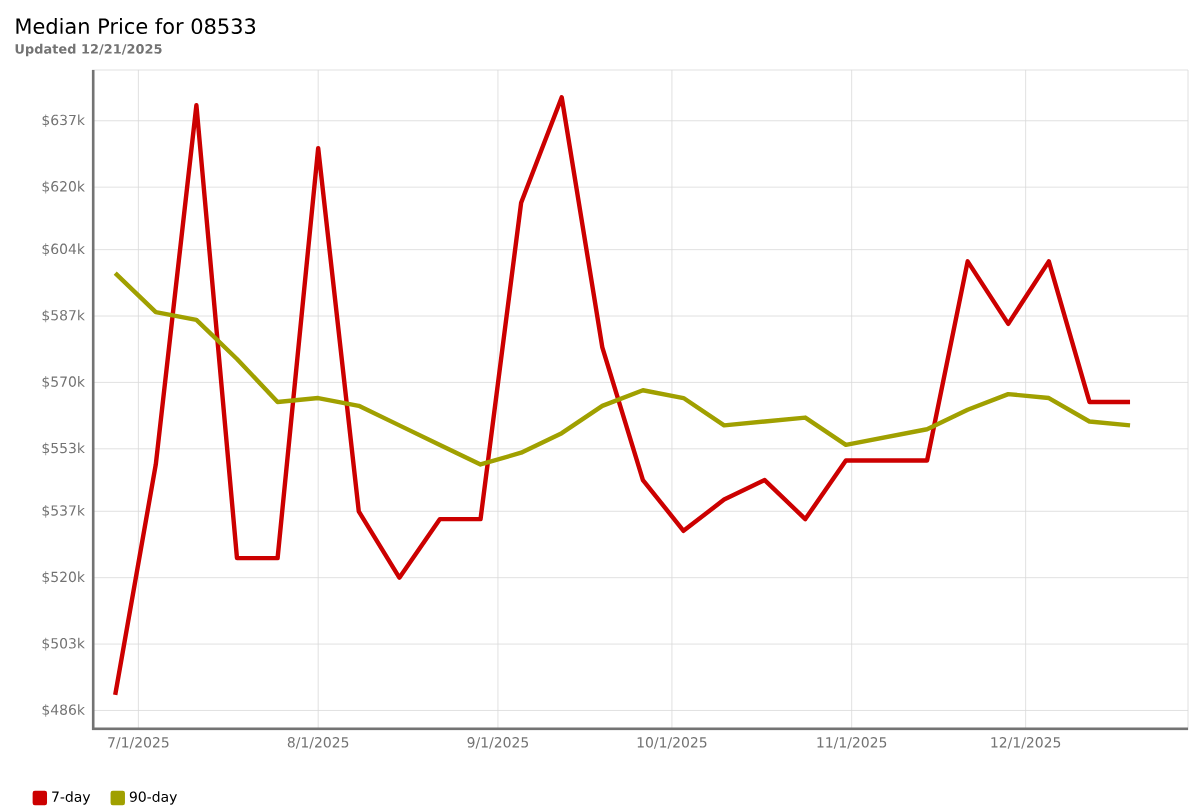  Describe the element at coordinates (136, 25) in the screenshot. I see `chart-title: Median Price for 08533` at that location.